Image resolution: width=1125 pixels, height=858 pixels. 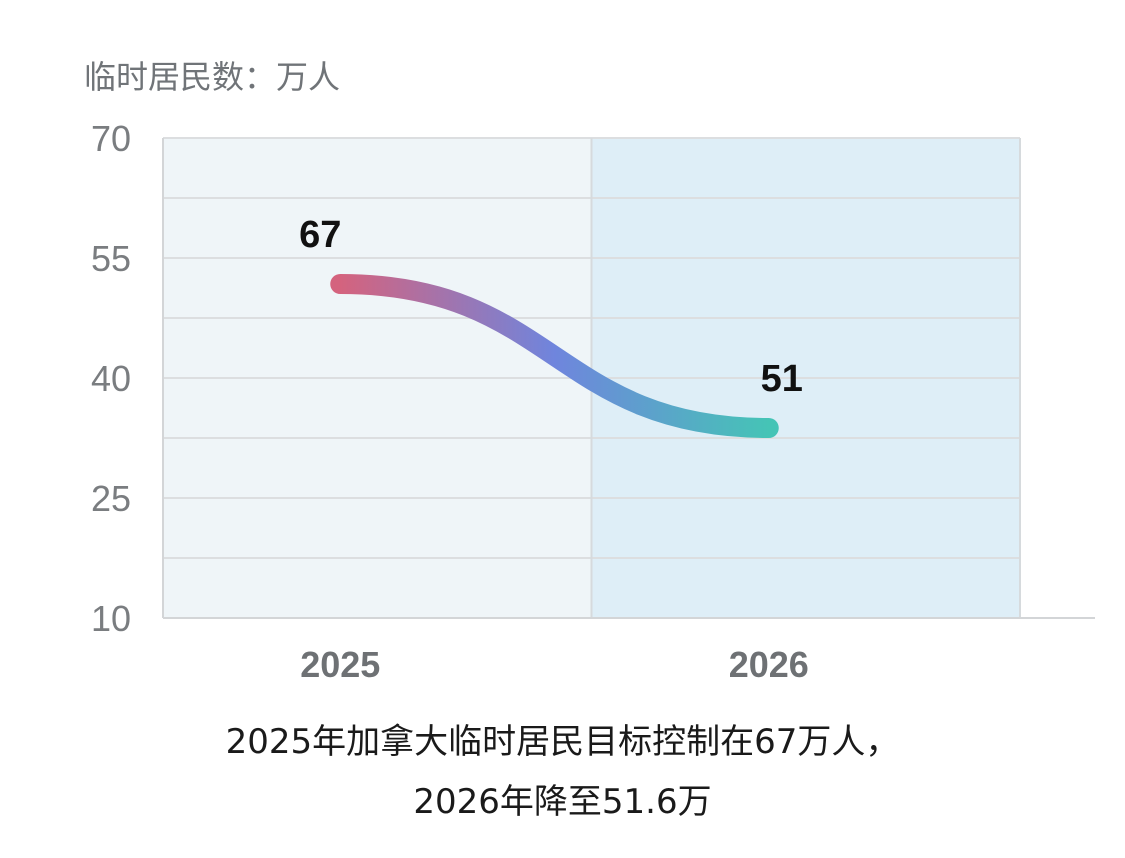 I want to click on y-tick-label: 55, so click(x=111, y=258).